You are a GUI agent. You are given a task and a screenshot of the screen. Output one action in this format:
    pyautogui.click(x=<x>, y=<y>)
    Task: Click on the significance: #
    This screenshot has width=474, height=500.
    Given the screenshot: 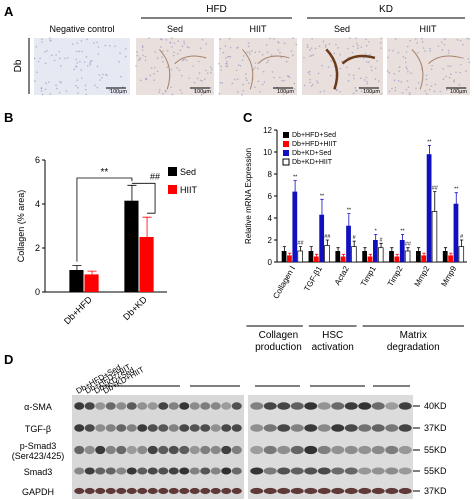 What is the action you would take?
    pyautogui.click(x=382, y=240)
    